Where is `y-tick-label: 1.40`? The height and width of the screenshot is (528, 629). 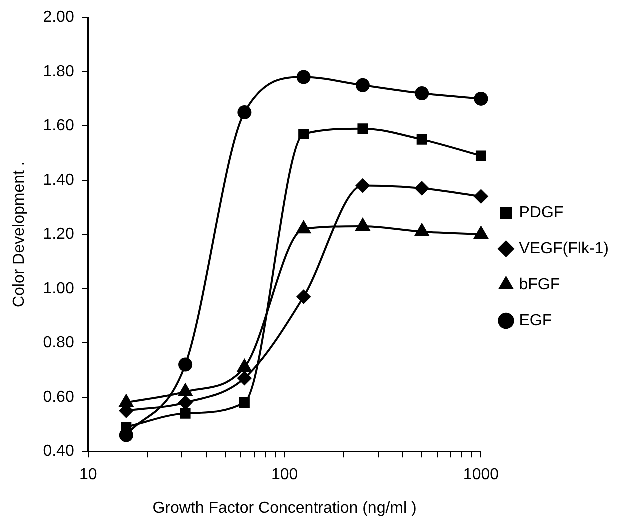
y-tick-label: 1.40 is located at coordinates (58, 180).